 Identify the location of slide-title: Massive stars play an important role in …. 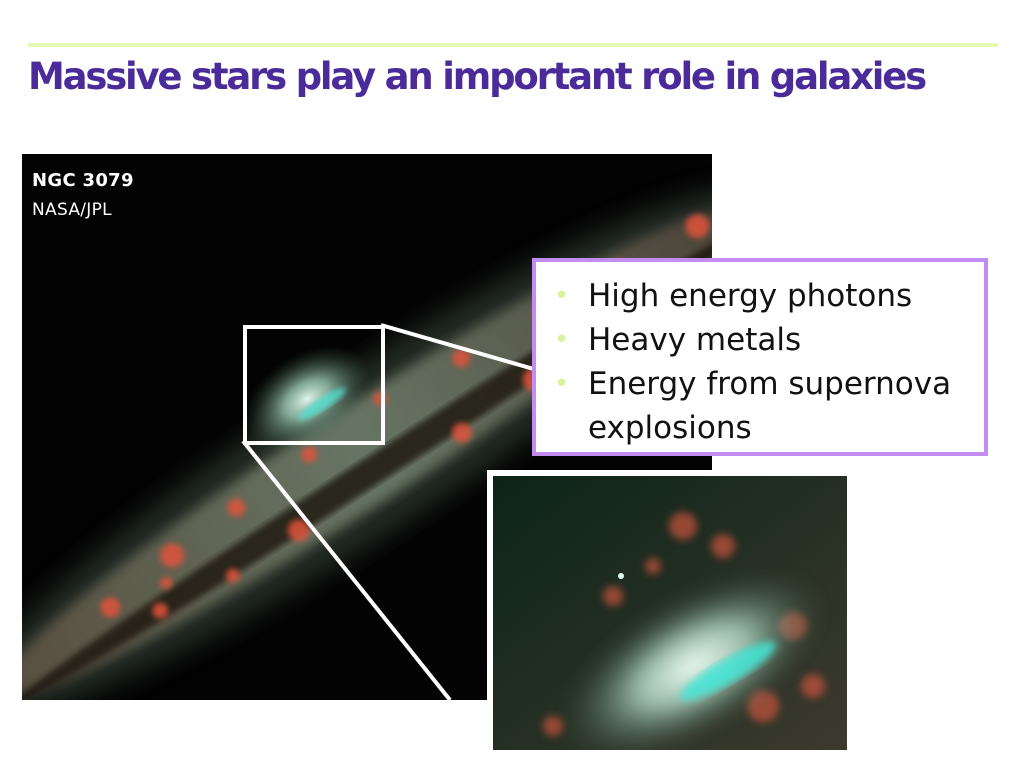
(477, 76).